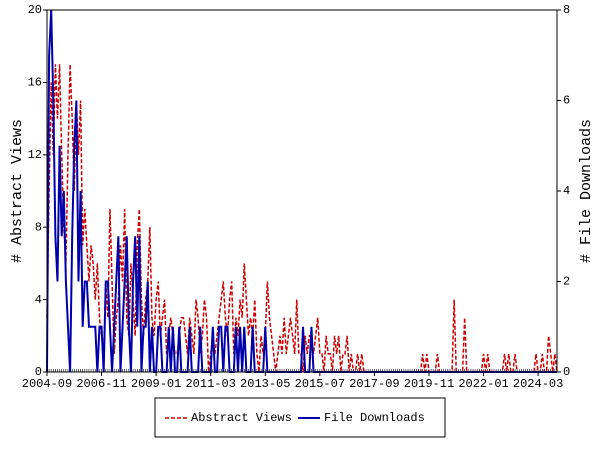 This screenshot has height=450, width=600. Describe the element at coordinates (483, 384) in the screenshot. I see `x-tick-label: 2022-01` at that location.